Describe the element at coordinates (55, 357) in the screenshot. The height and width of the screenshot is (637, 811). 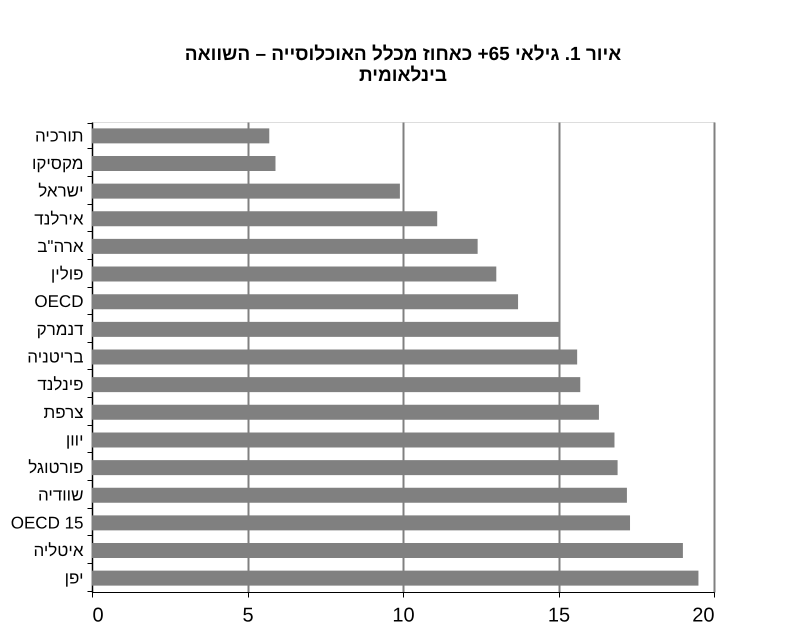
I see `y-tick-label: בריטניה` at that location.